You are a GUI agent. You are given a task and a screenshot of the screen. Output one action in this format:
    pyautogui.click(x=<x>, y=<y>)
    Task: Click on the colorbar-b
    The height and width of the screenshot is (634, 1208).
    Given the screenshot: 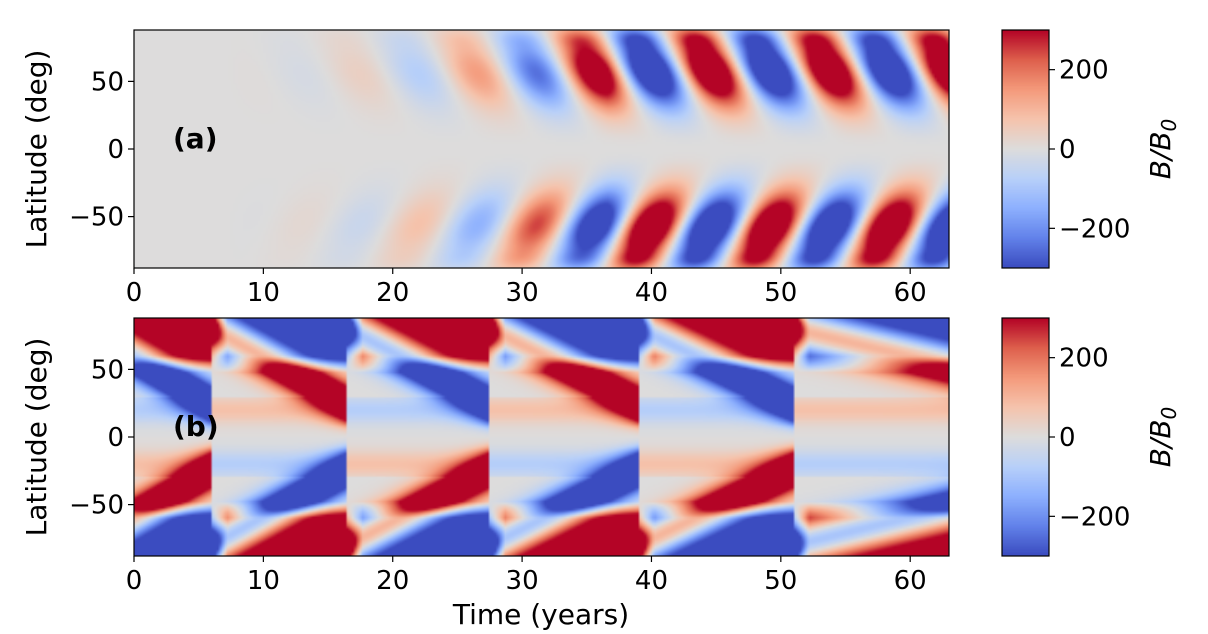 What is the action you would take?
    pyautogui.click(x=1025, y=437)
    